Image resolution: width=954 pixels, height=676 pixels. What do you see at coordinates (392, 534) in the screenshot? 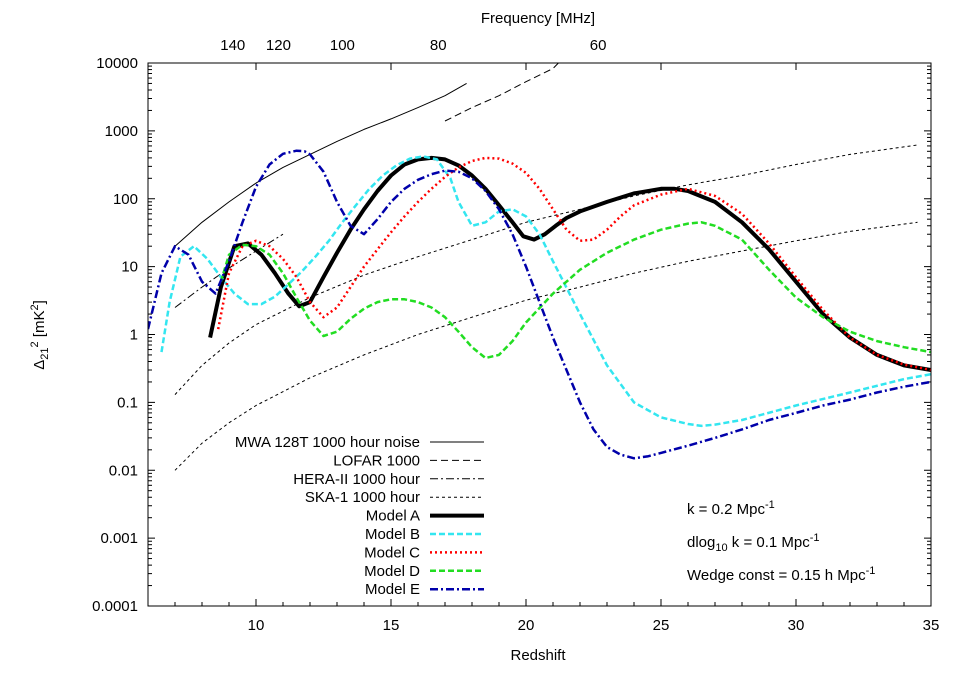
I see `legend-label: Model B` at bounding box center [392, 534].